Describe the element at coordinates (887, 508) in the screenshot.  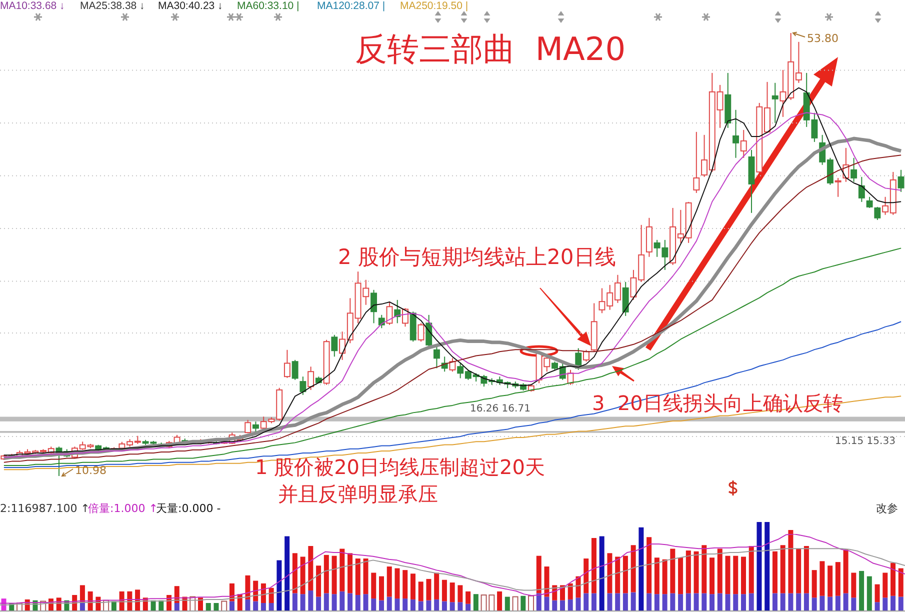
I see `text: 改参` at that location.